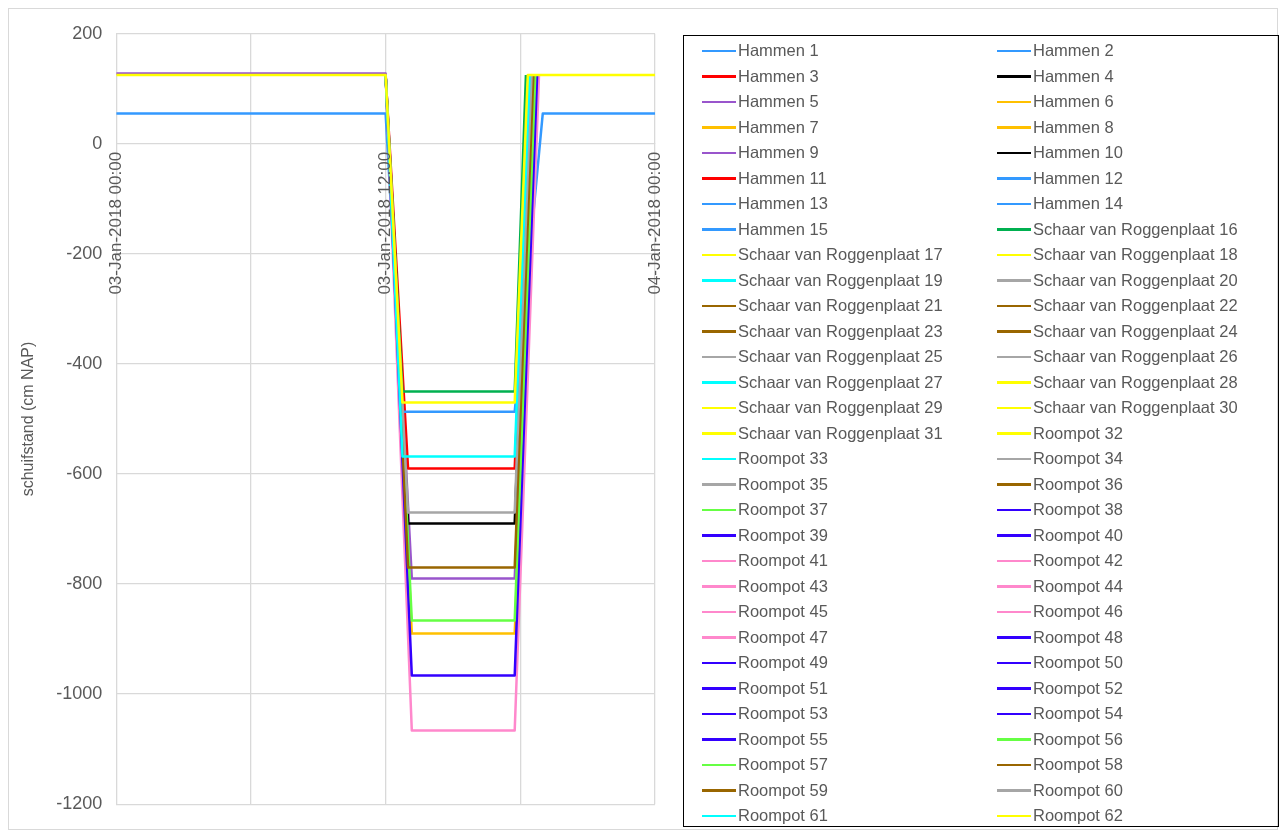  I want to click on legend-label: Hammen 2, so click(1073, 51).